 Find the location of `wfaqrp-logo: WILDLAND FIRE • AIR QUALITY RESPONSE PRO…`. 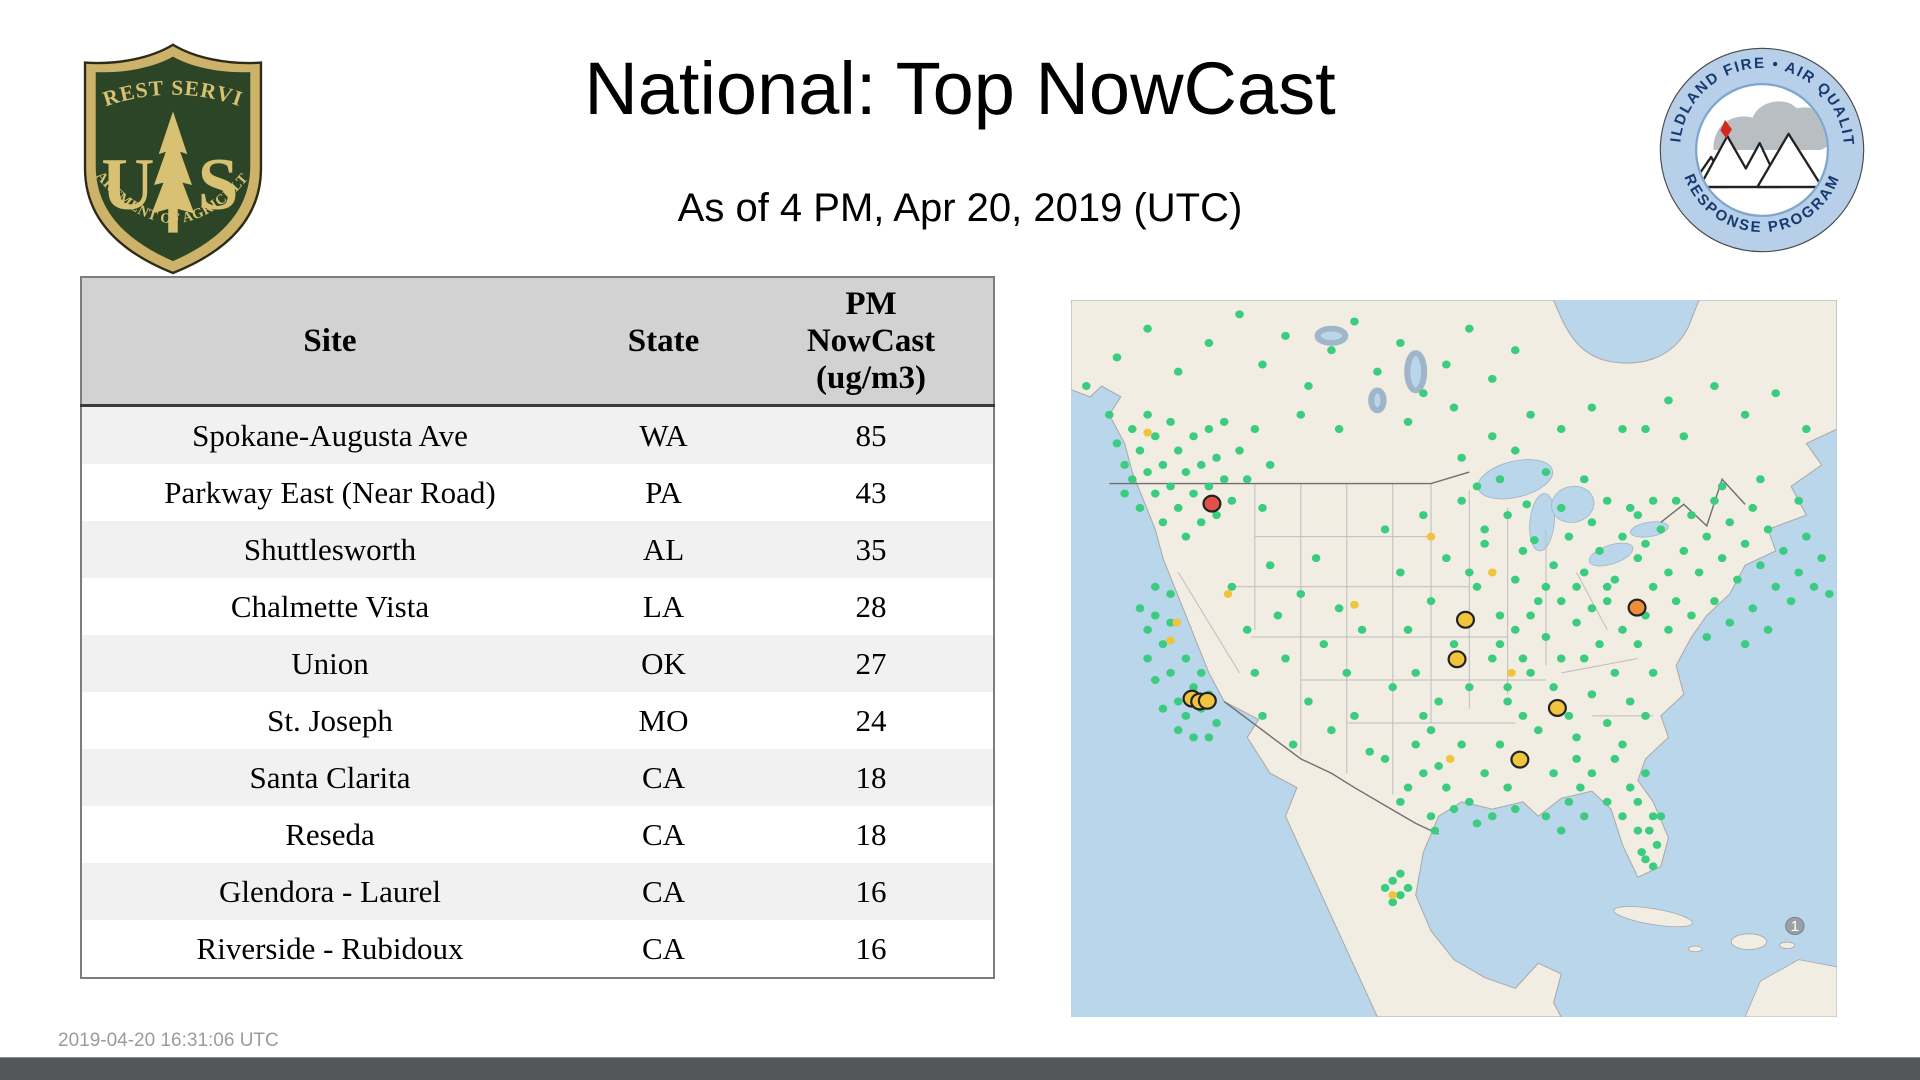

wfaqrp-logo: WILDLAND FIRE • AIR QUALITY RESPONSE PRO… is located at coordinates (1758, 143).